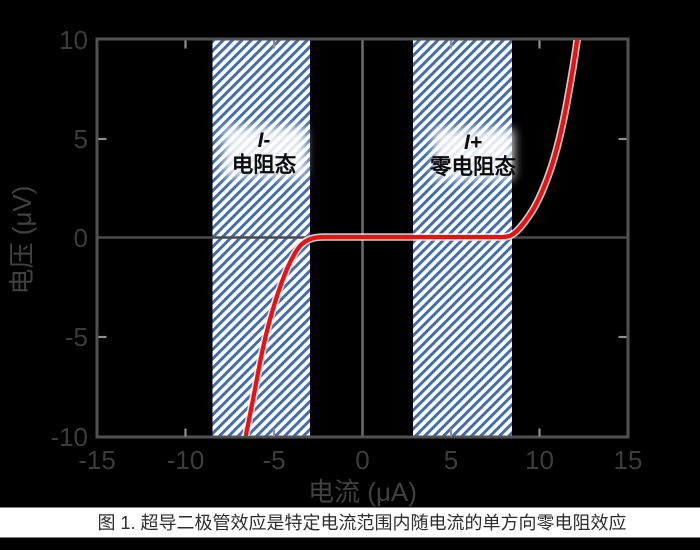 This screenshot has height=550, width=700. What do you see at coordinates (69, 238) in the screenshot?
I see `y-tick-labels: 10 5 0 -5 -10` at bounding box center [69, 238].